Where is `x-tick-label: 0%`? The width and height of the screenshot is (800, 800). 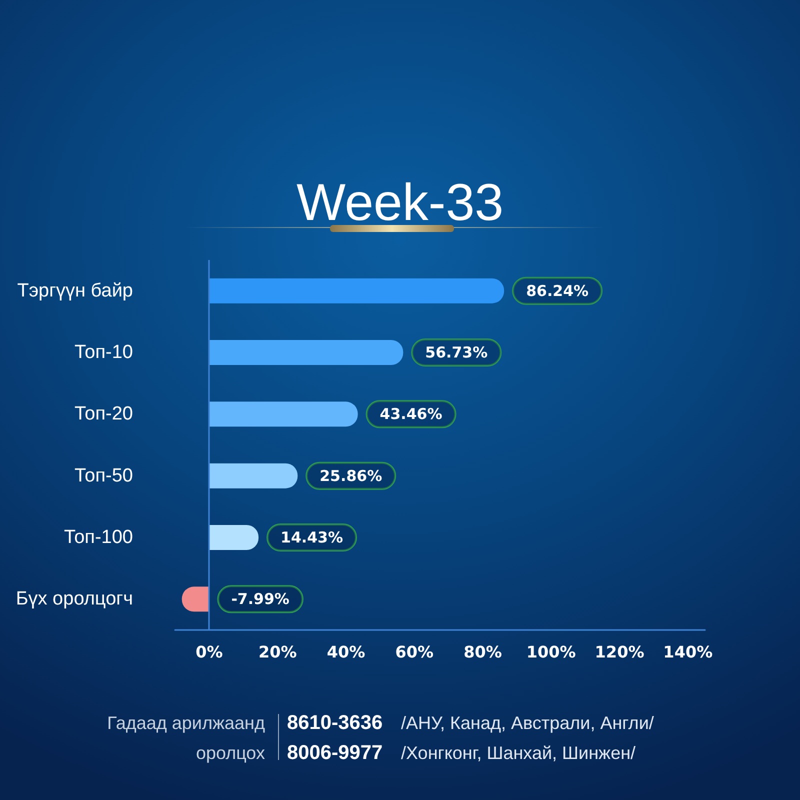
x-tick-label: 0% is located at coordinates (209, 652).